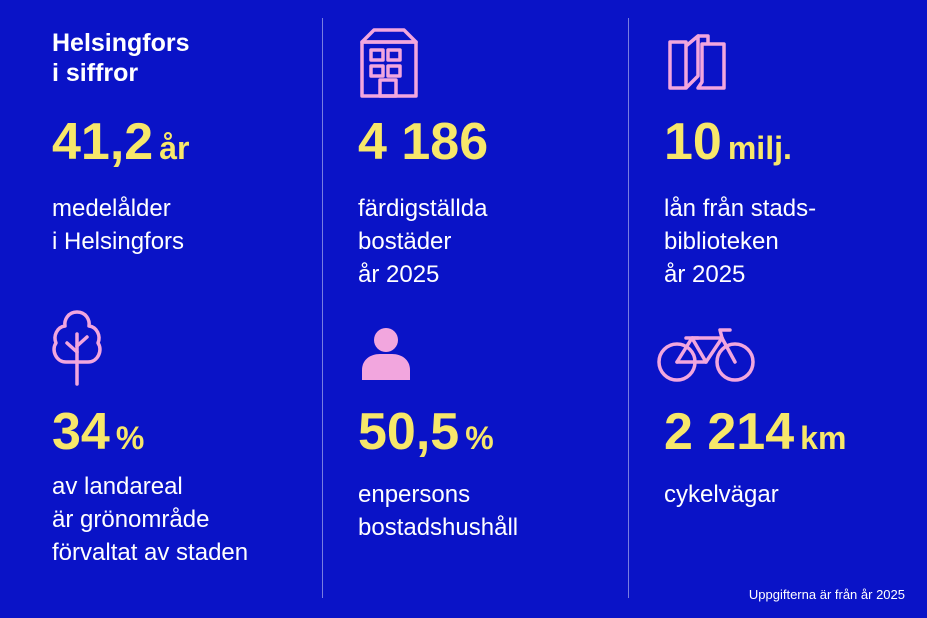 Image resolution: width=927 pixels, height=618 pixels. What do you see at coordinates (740, 208) in the screenshot?
I see `description-line: lån från stads-` at bounding box center [740, 208].